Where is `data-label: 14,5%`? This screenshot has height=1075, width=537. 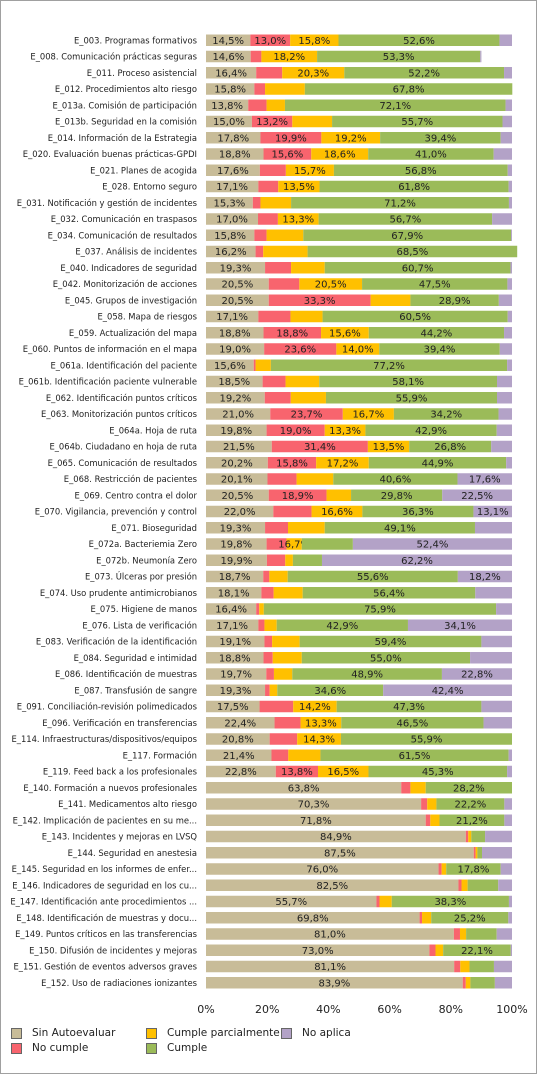
data-label: 14,5% is located at coordinates (228, 41).